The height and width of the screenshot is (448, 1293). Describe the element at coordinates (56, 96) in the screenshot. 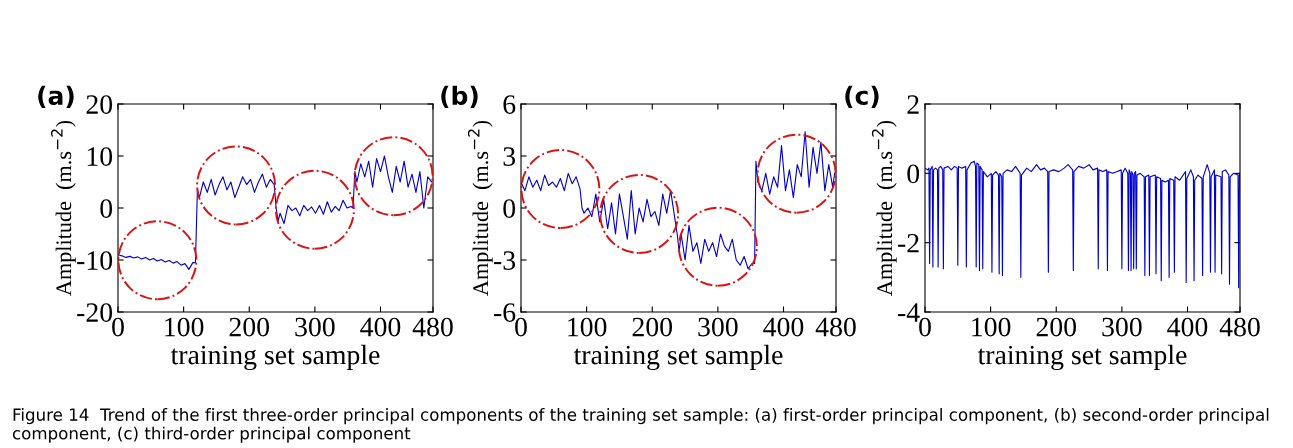

I see `chart-title: (a)` at that location.